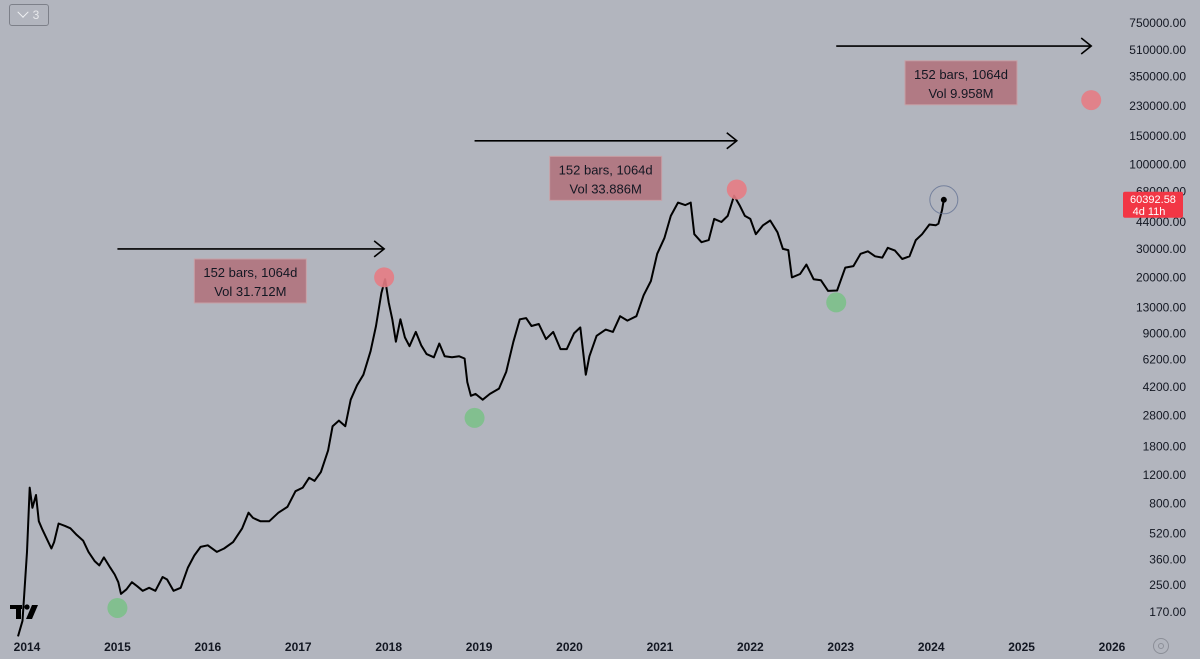 This screenshot has width=1200, height=659. What do you see at coordinates (1167, 503) in the screenshot?
I see `y-tick-label: 800.00` at bounding box center [1167, 503].